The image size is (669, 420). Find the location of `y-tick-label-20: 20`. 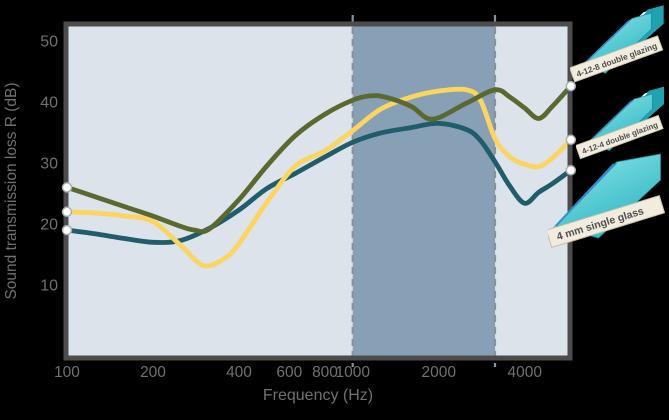

y-tick-label-20: 20 is located at coordinates (49, 225).